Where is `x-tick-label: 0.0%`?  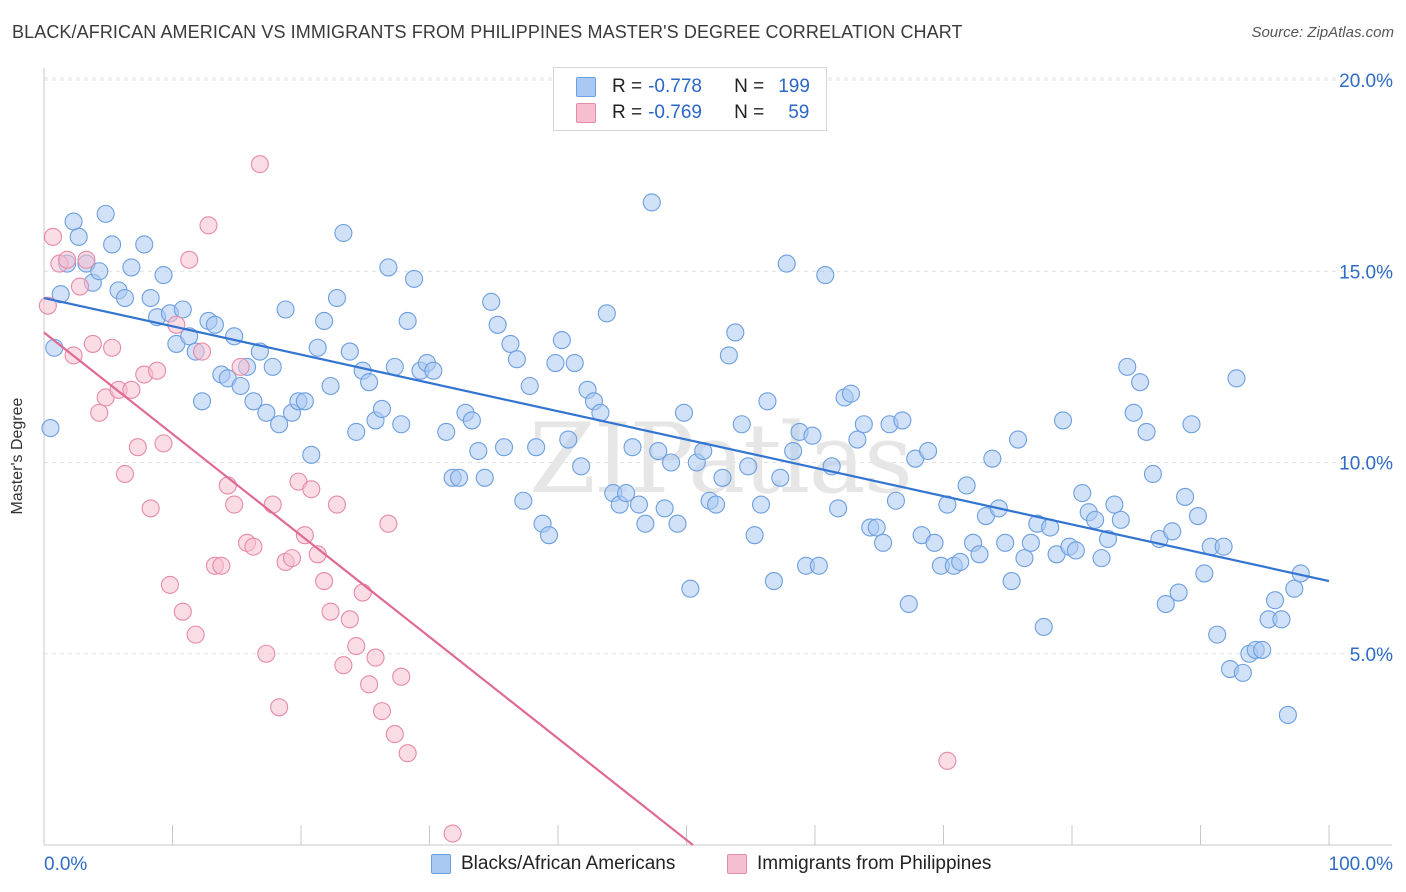
x-tick-label: 0.0% is located at coordinates (65, 864).